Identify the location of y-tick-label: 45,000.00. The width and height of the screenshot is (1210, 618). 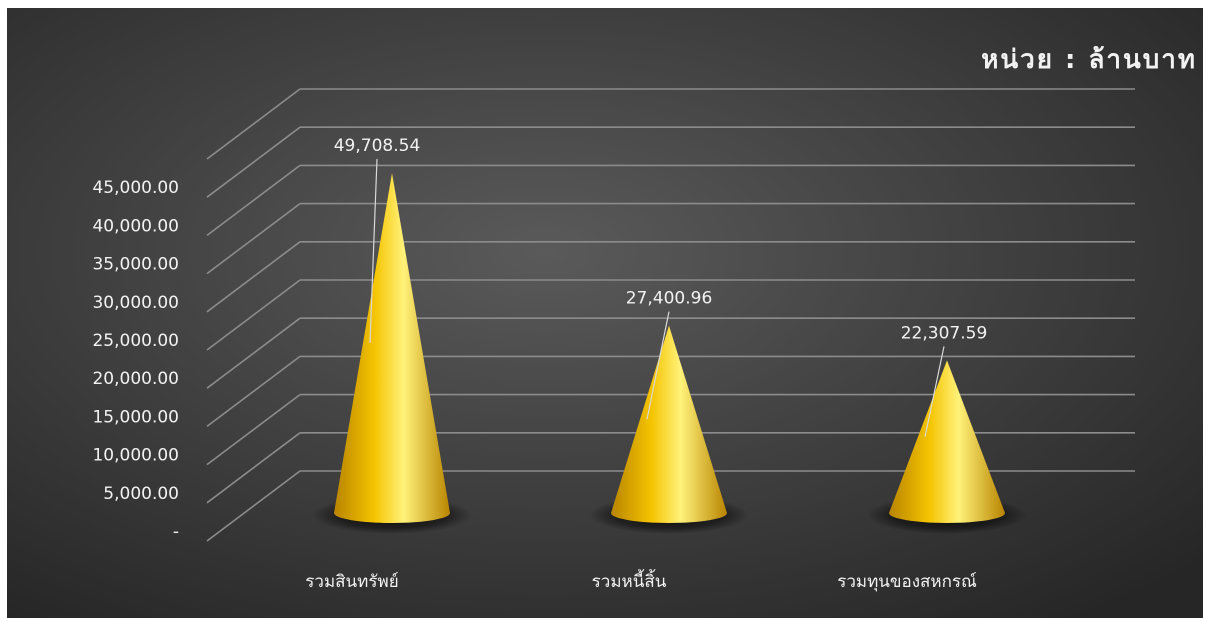
(135, 188).